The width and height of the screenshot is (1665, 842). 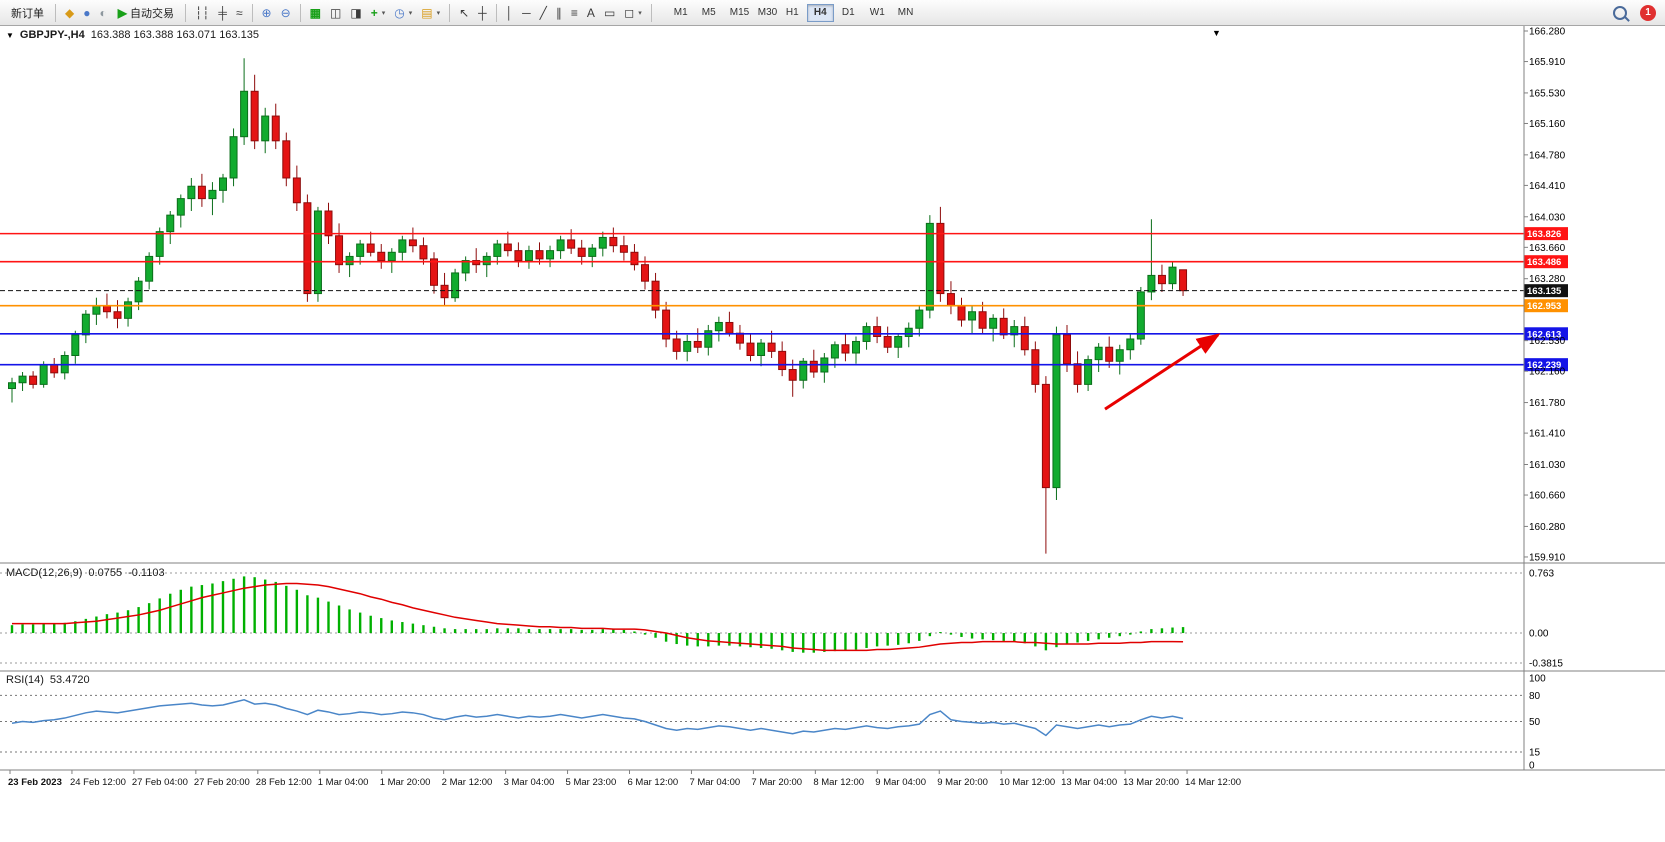 What do you see at coordinates (405, 782) in the screenshot?
I see `time-label: 1 Mar 20:00` at bounding box center [405, 782].